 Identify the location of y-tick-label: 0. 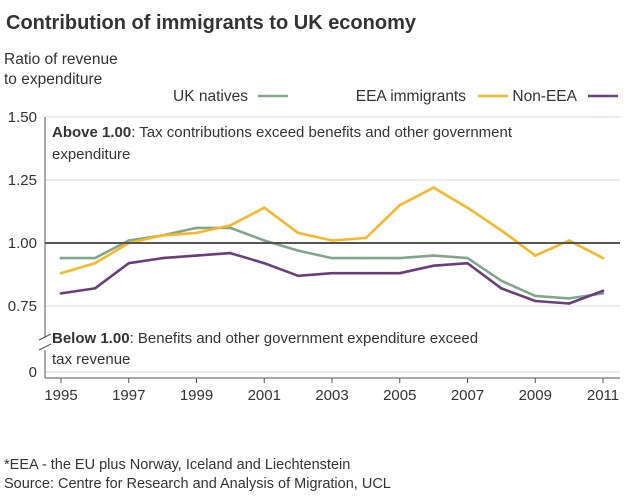
(33, 372).